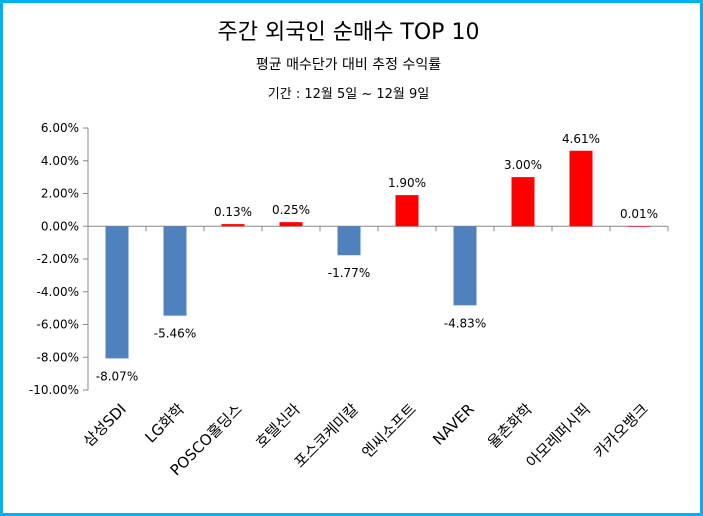 This screenshot has height=516, width=703. What do you see at coordinates (621, 431) in the screenshot?
I see `category-label: 카카오뱅크` at bounding box center [621, 431].